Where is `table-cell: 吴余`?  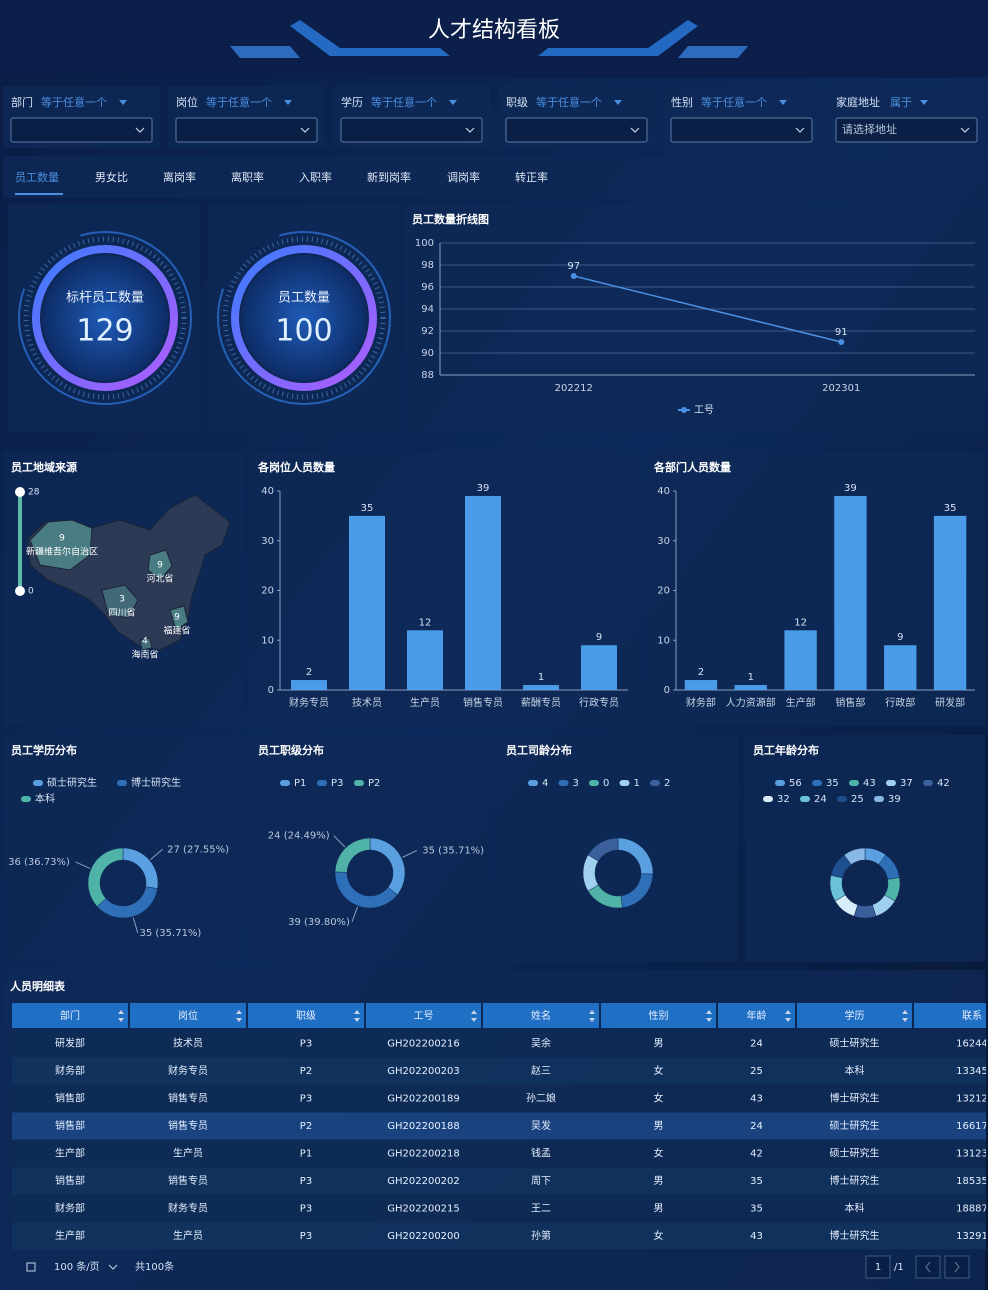
table-cell: 吴余 is located at coordinates (541, 1043).